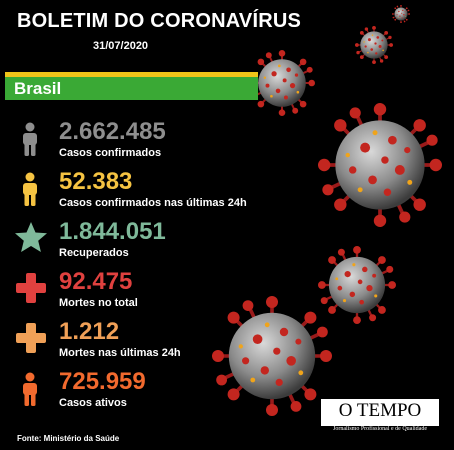  Describe the element at coordinates (153, 203) in the screenshot. I see `stat-label: Casos confirmados nas últimas 24h` at that location.